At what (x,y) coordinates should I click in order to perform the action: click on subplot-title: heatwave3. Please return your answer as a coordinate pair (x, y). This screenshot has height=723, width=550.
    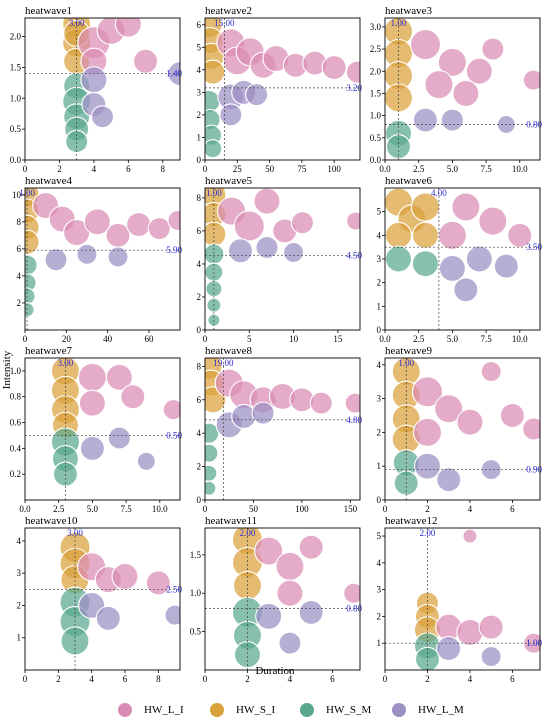
    Looking at the image, I should click on (409, 11).